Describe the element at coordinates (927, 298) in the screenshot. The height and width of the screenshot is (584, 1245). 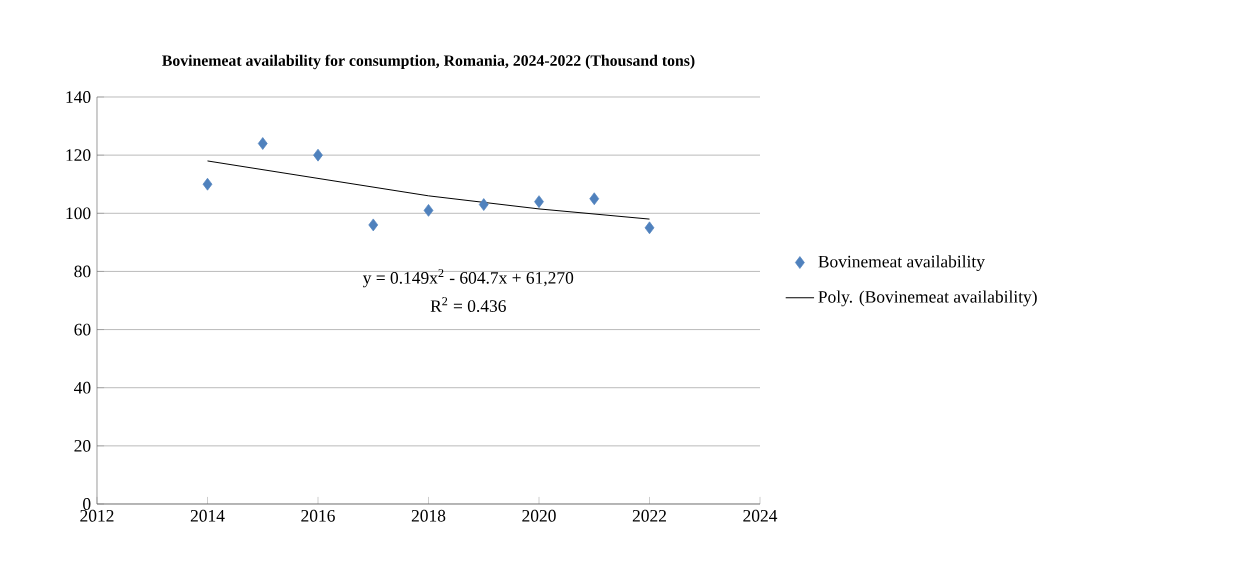
I see `legend-label: Poly. (Bovinemeat availability)` at that location.